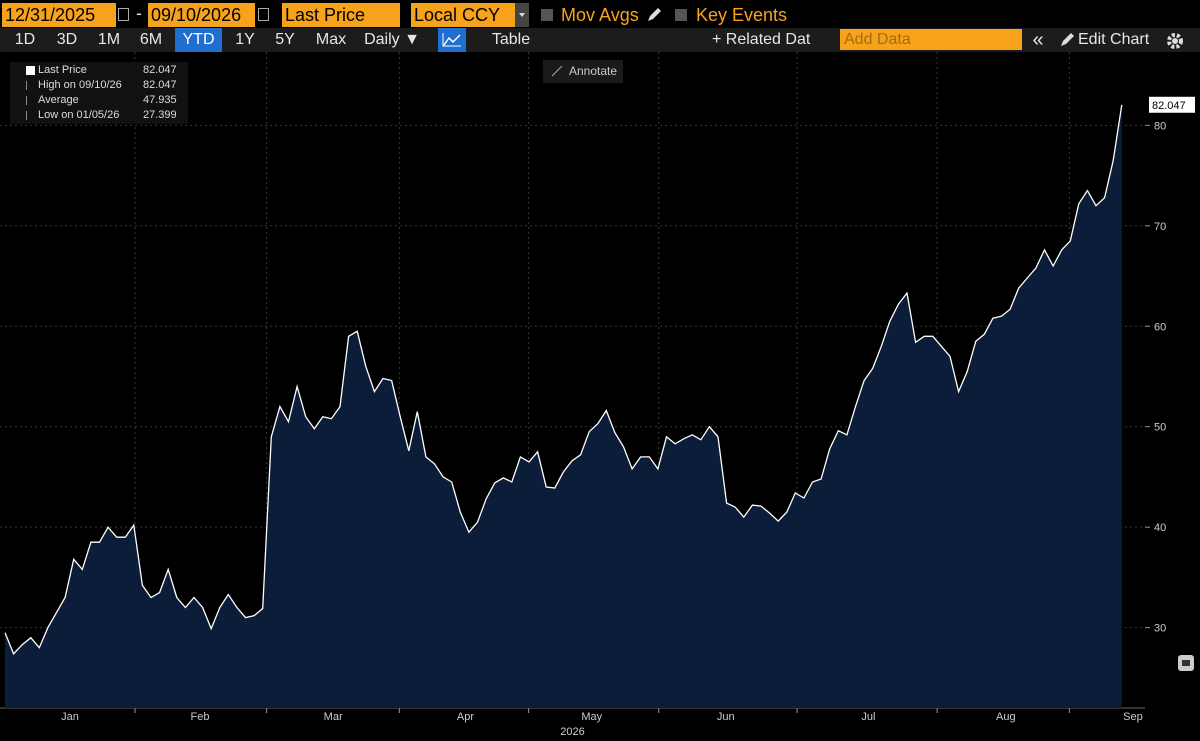 The width and height of the screenshot is (1200, 741). Describe the element at coordinates (80, 85) in the screenshot. I see `legend-label: High on 09/10/26` at that location.